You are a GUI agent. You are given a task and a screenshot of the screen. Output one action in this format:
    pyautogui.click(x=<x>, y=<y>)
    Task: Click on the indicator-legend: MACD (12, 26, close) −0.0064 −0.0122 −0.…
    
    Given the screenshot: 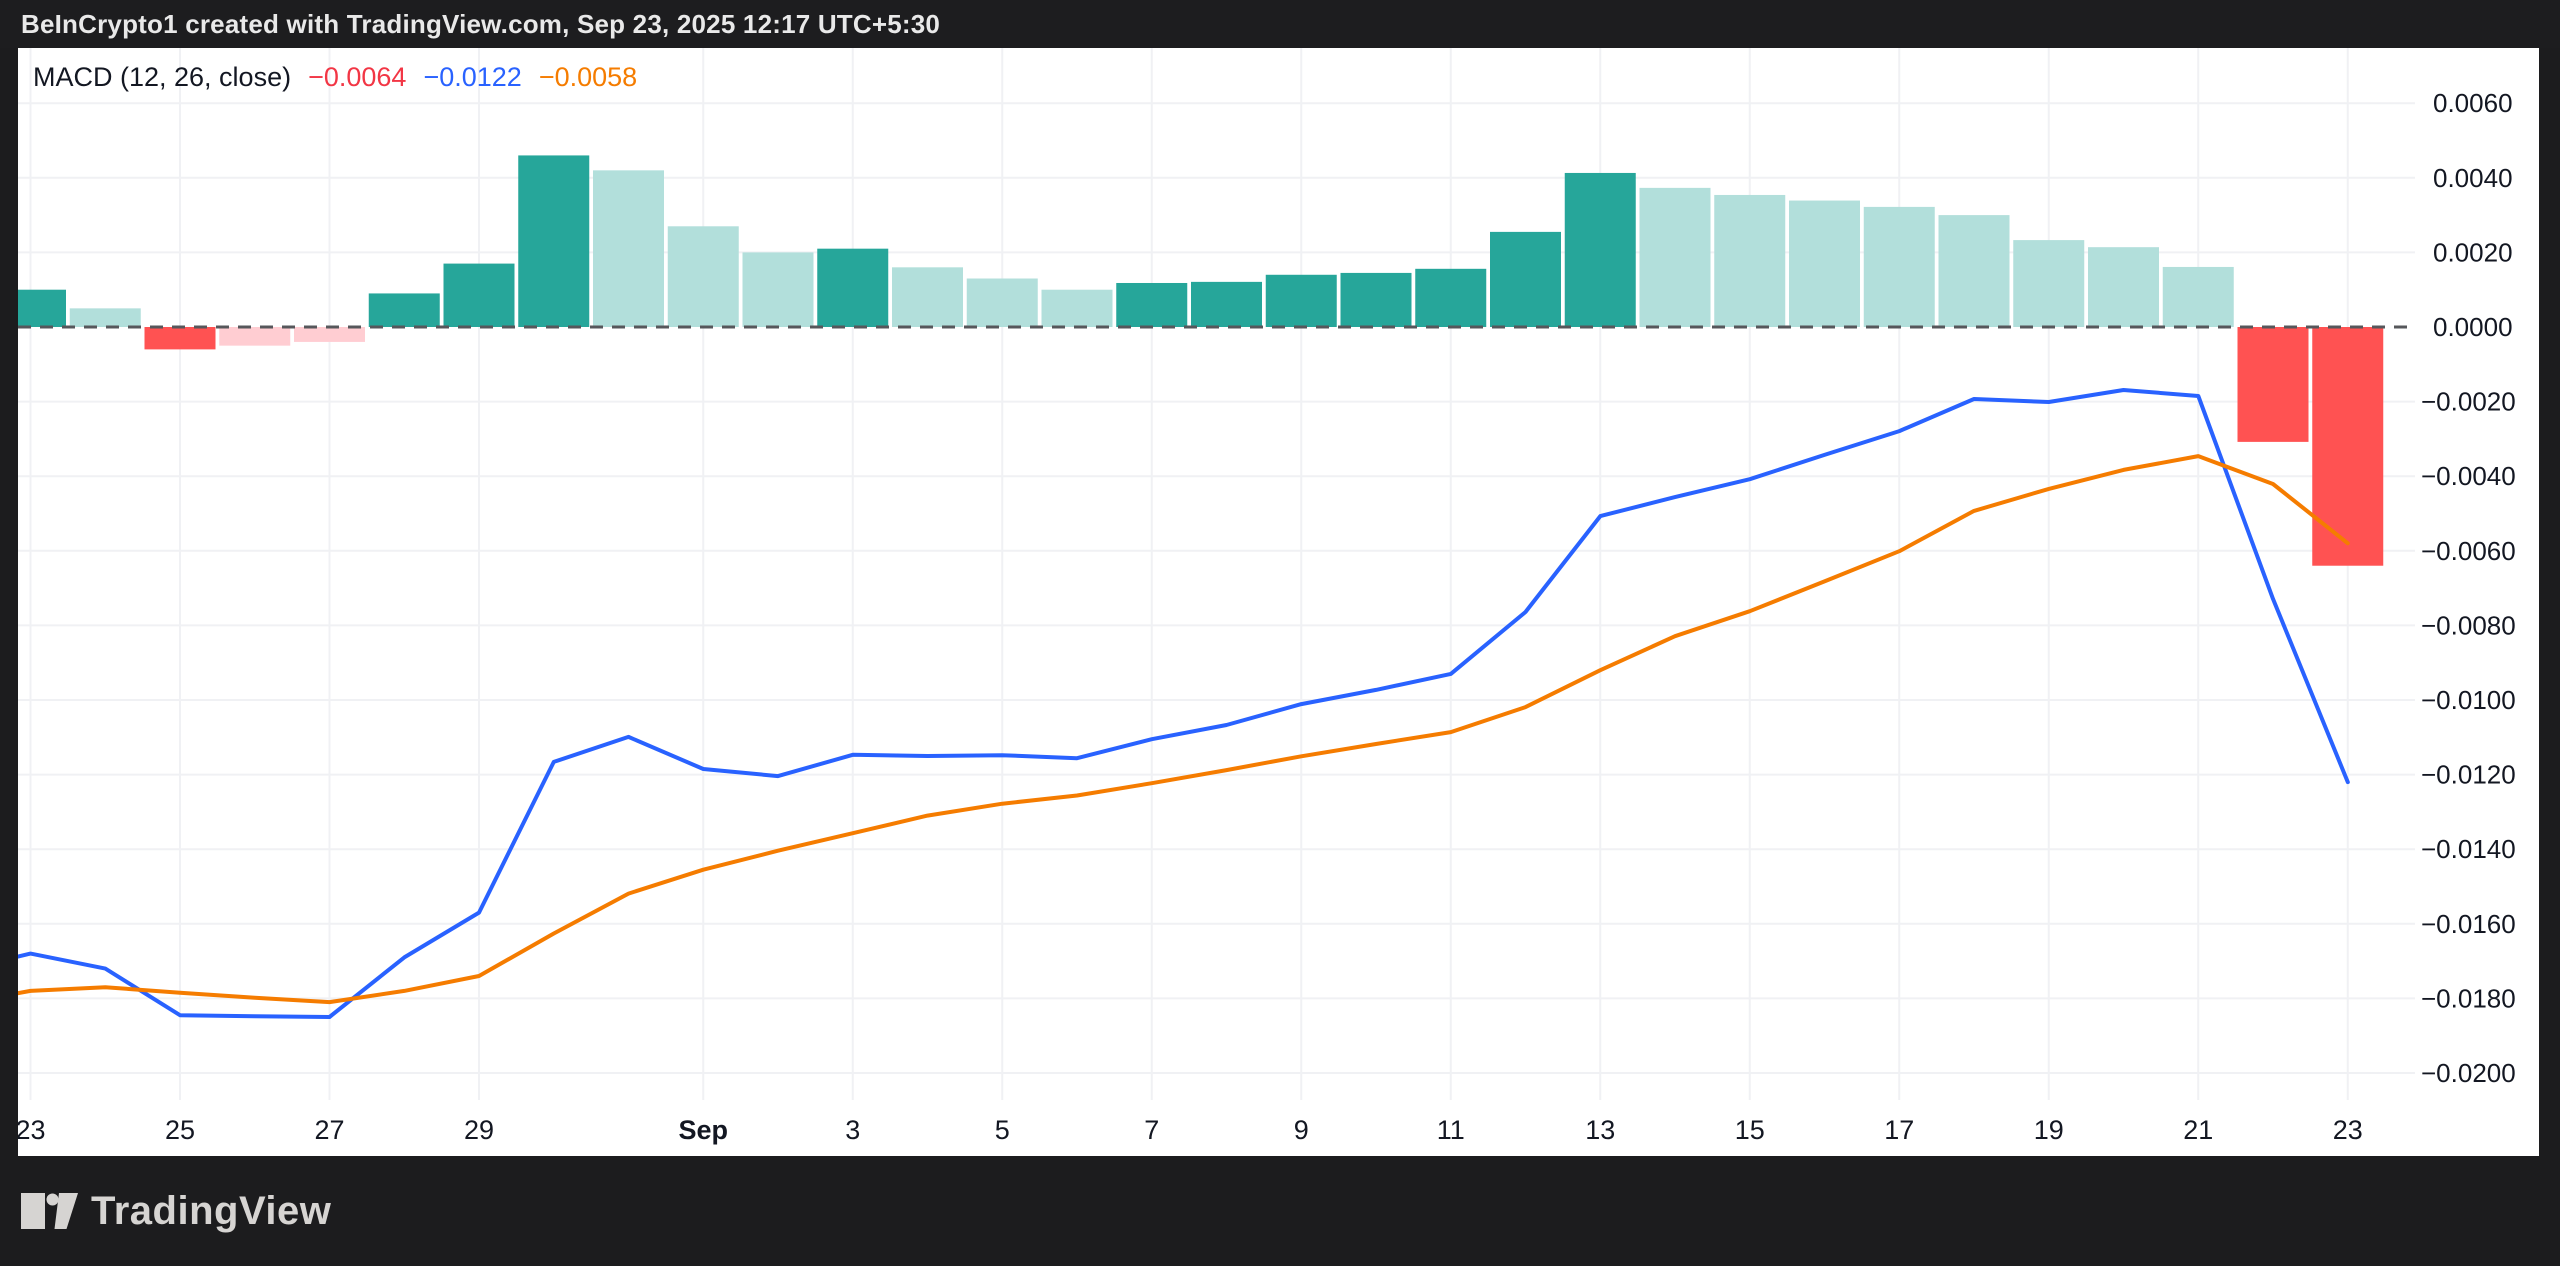 What is the action you would take?
    pyautogui.click(x=335, y=77)
    